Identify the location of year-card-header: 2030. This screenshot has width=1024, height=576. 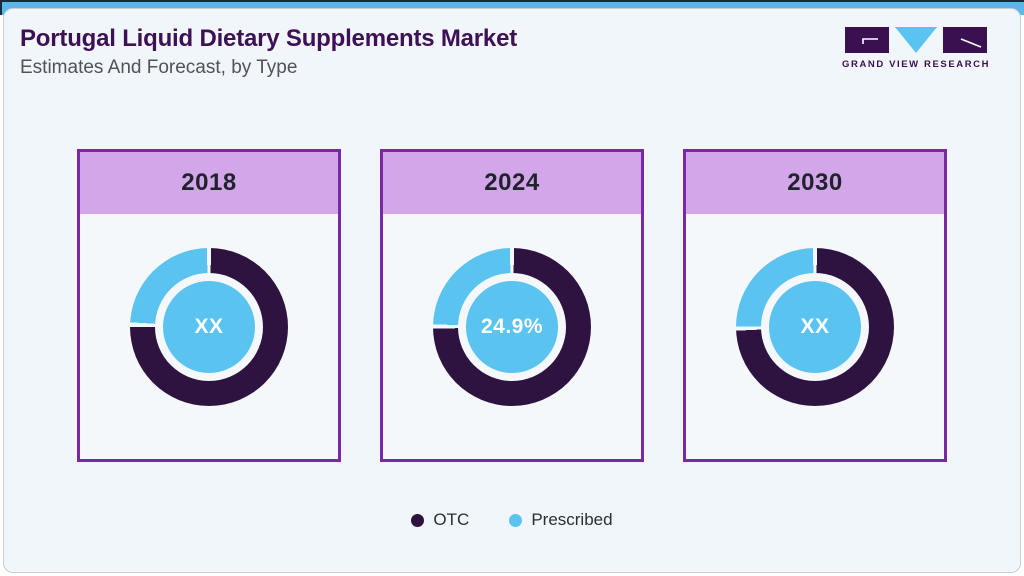
(815, 183).